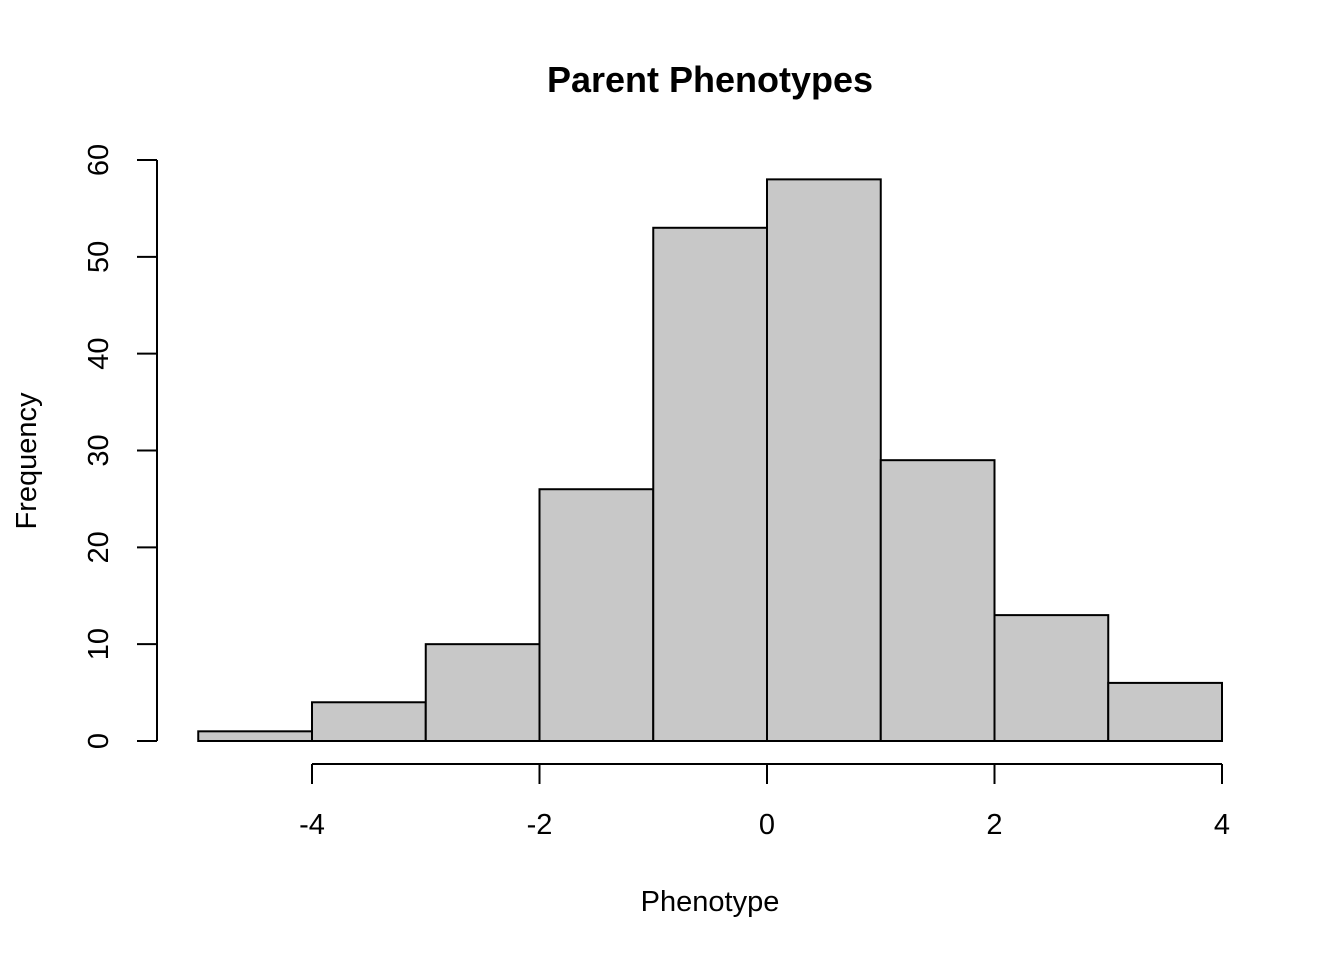  What do you see at coordinates (99, 257) in the screenshot?
I see `y-tick-label: 50` at bounding box center [99, 257].